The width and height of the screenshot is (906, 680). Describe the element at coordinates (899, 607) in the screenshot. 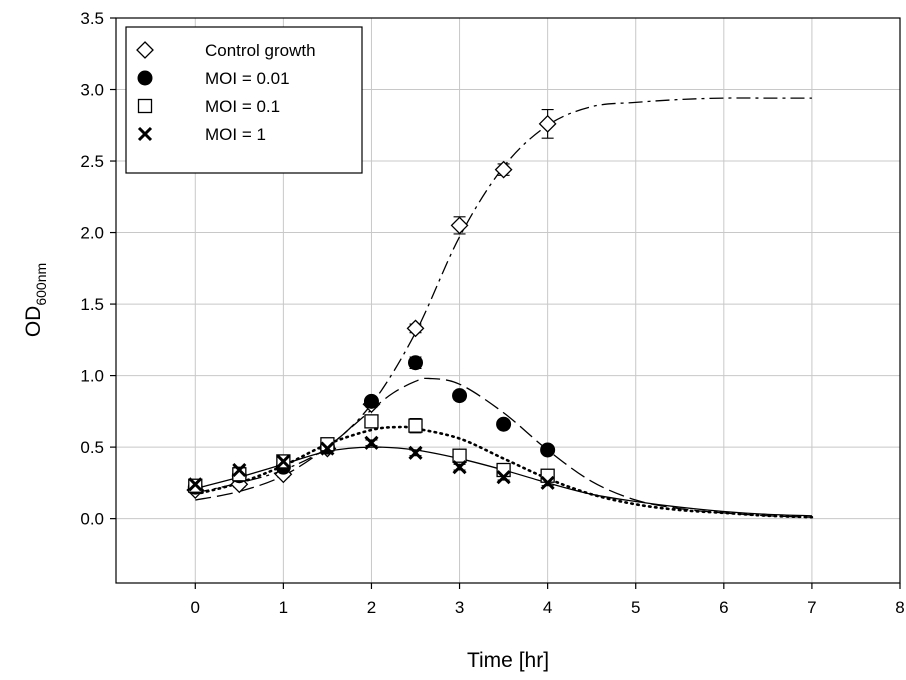

I see `x-tick-label: 8` at that location.